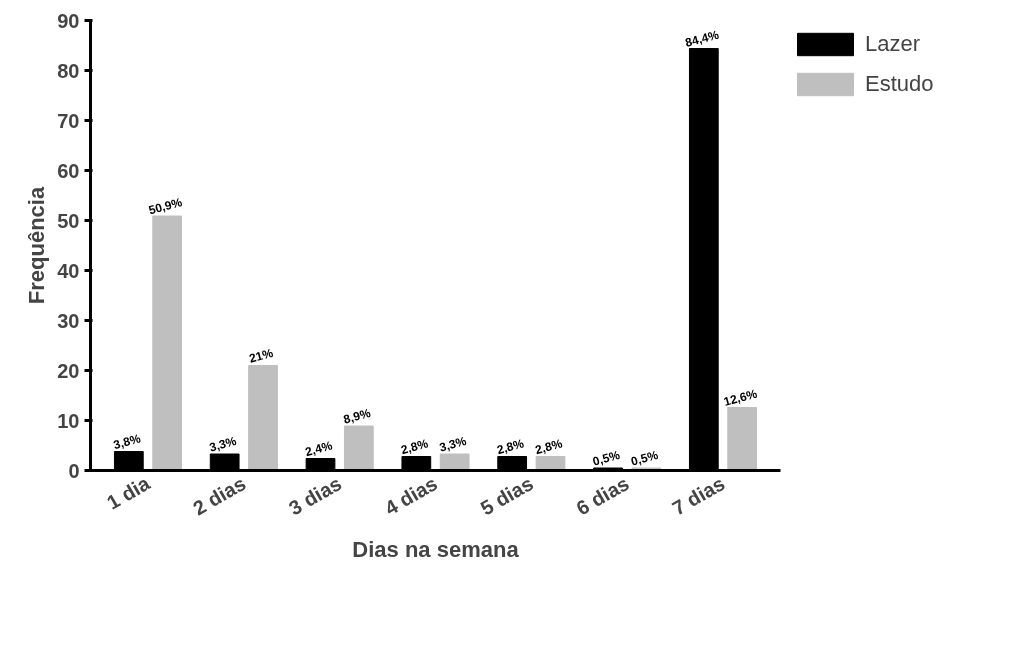  I want to click on x-tick-label: 1 dia, so click(129, 492).